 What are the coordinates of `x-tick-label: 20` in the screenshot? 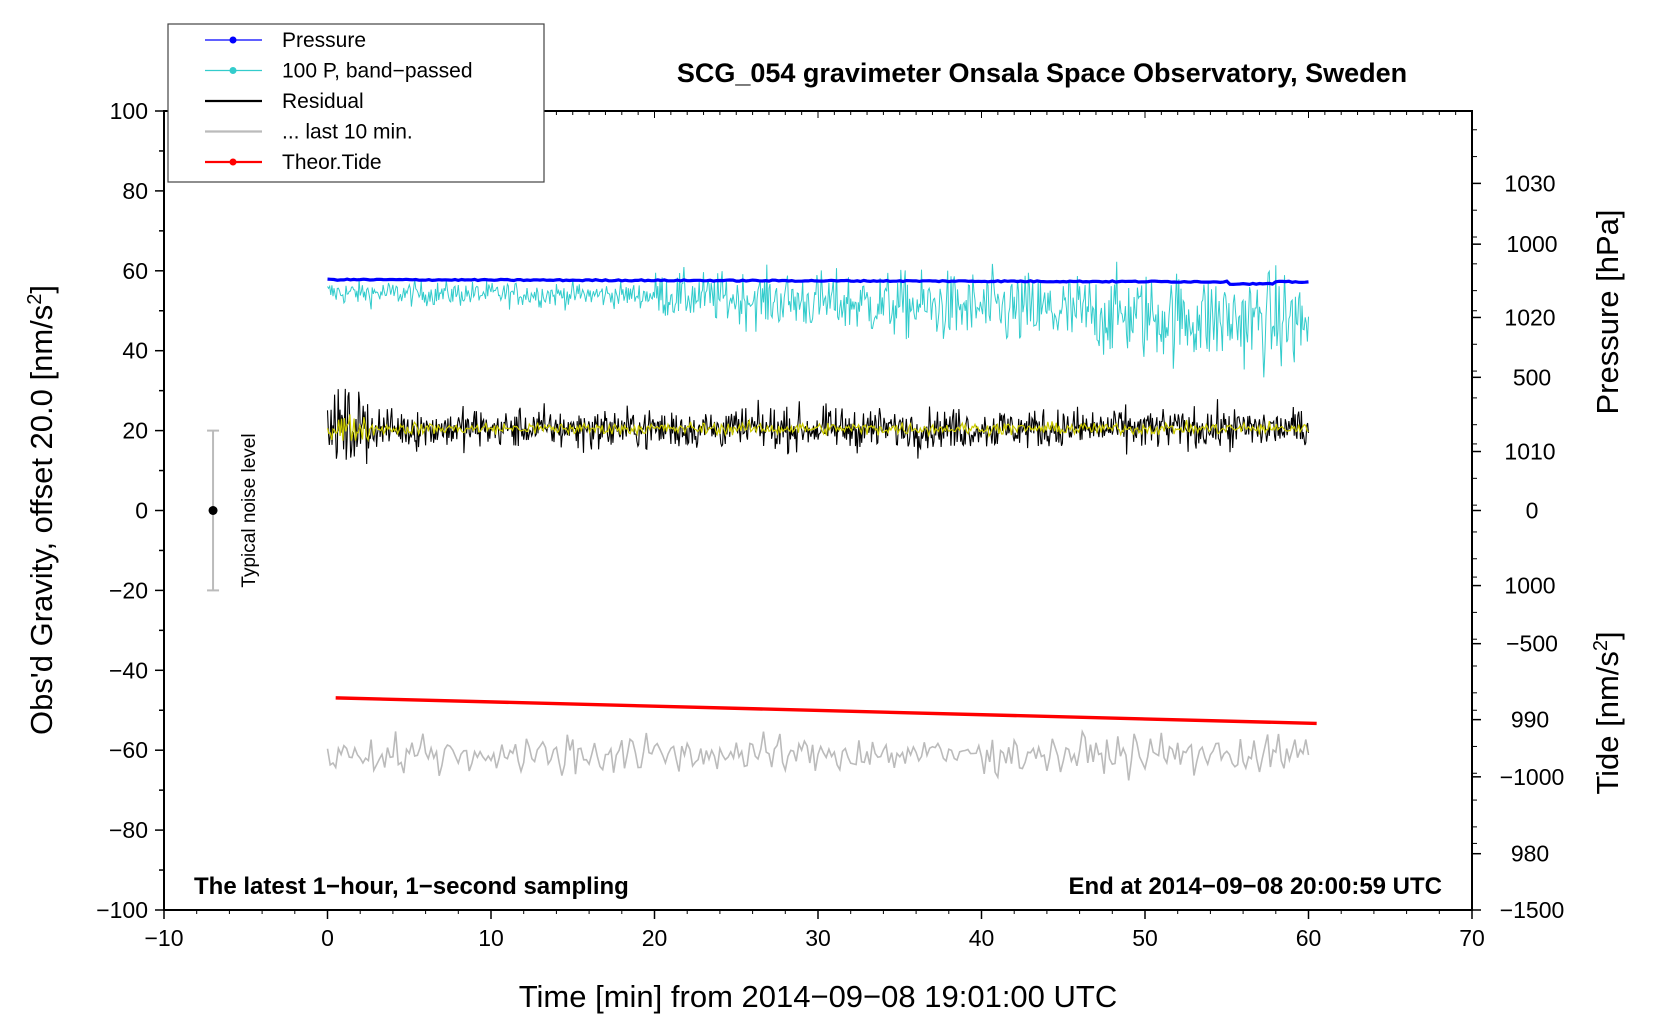 It's located at (655, 938).